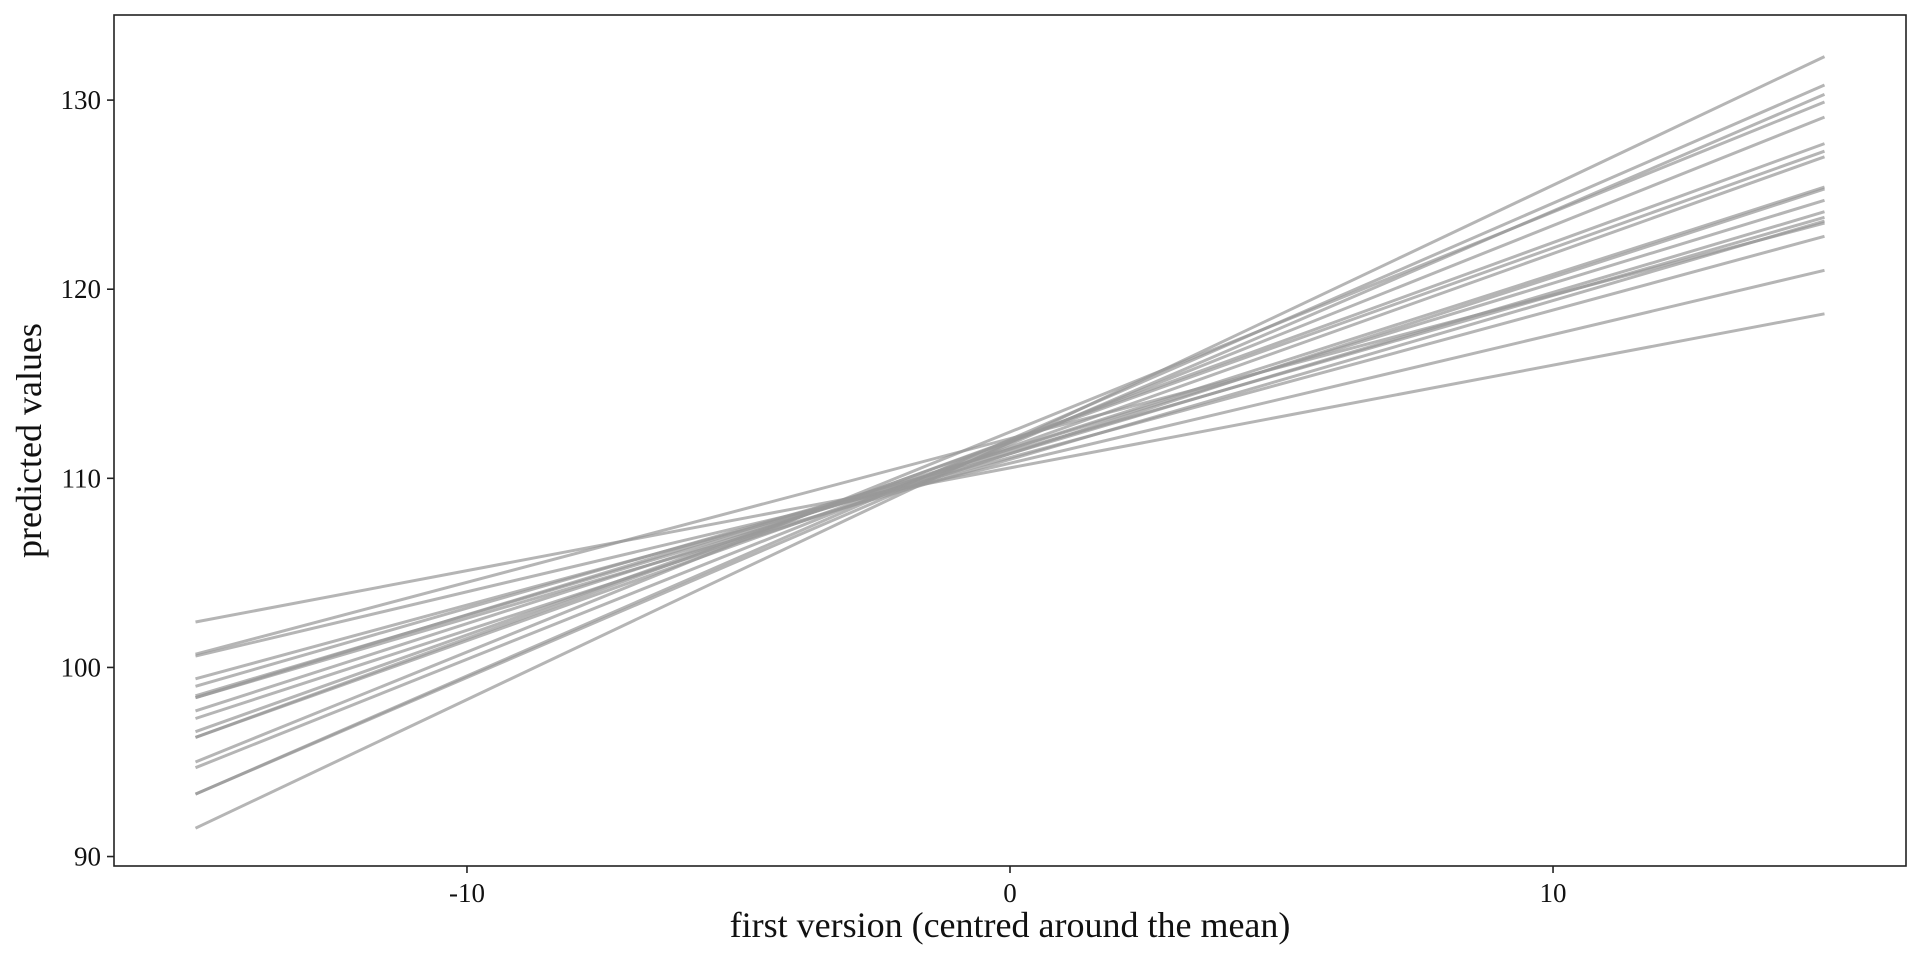 The image size is (1920, 960). I want to click on x-tick-label: 0, so click(1010, 893).